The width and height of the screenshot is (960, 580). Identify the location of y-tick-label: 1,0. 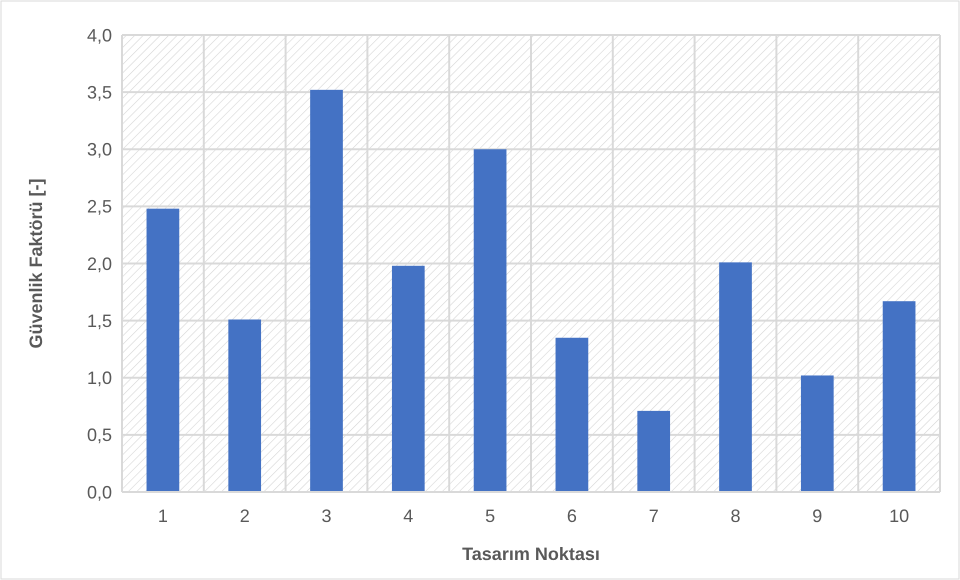
(99, 378).